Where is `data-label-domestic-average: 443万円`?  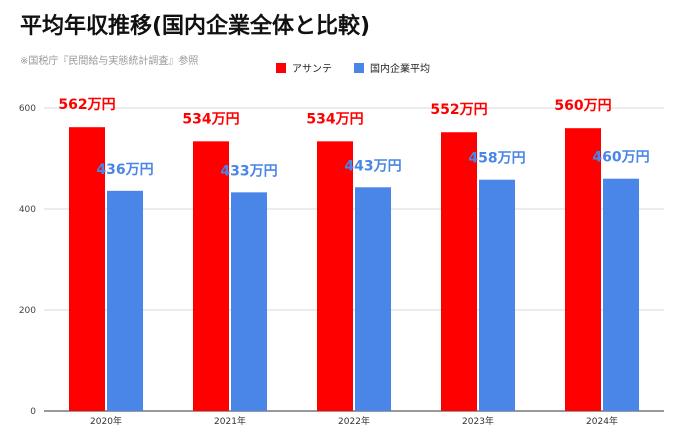
data-label-domestic-average: 443万円 is located at coordinates (372, 166).